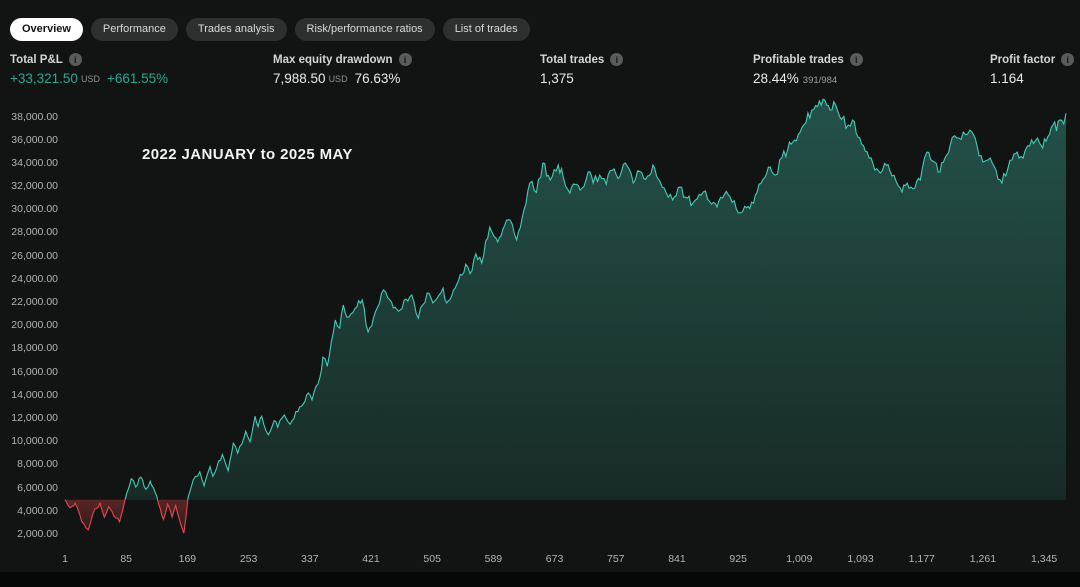  I want to click on x-axis-label: 253, so click(248, 559).